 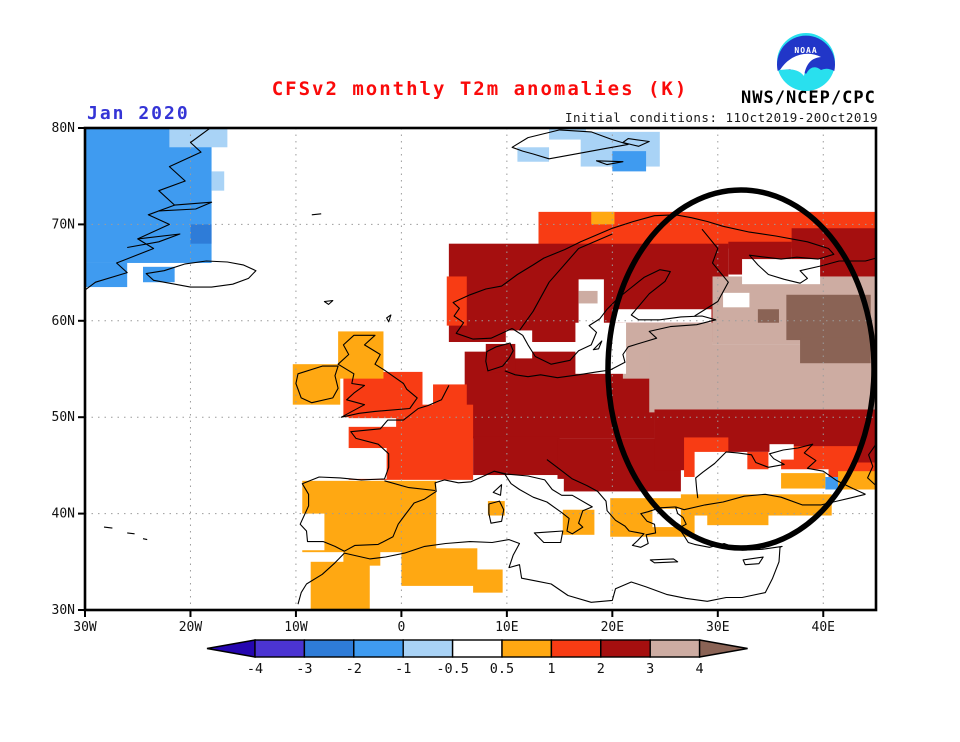 I want to click on colorbar-below-arrow, so click(x=231, y=648).